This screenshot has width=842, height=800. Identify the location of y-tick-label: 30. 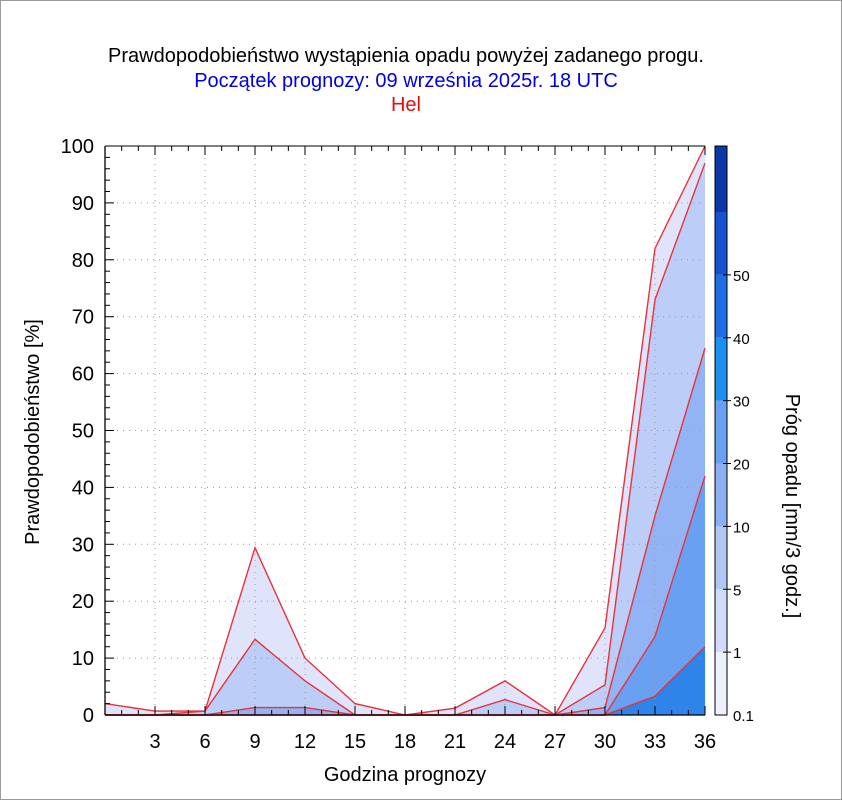
(83, 545).